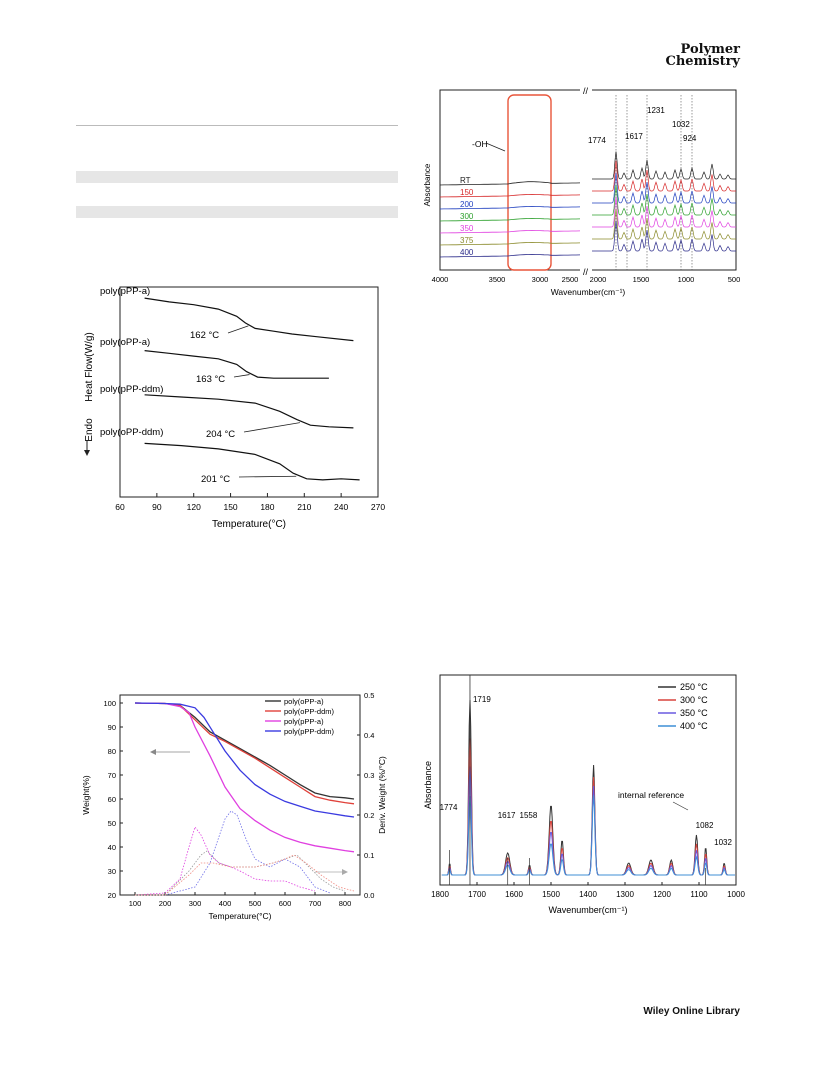 This screenshot has width=816, height=1079. What do you see at coordinates (690, 138) in the screenshot?
I see `peak-label: 924` at bounding box center [690, 138].